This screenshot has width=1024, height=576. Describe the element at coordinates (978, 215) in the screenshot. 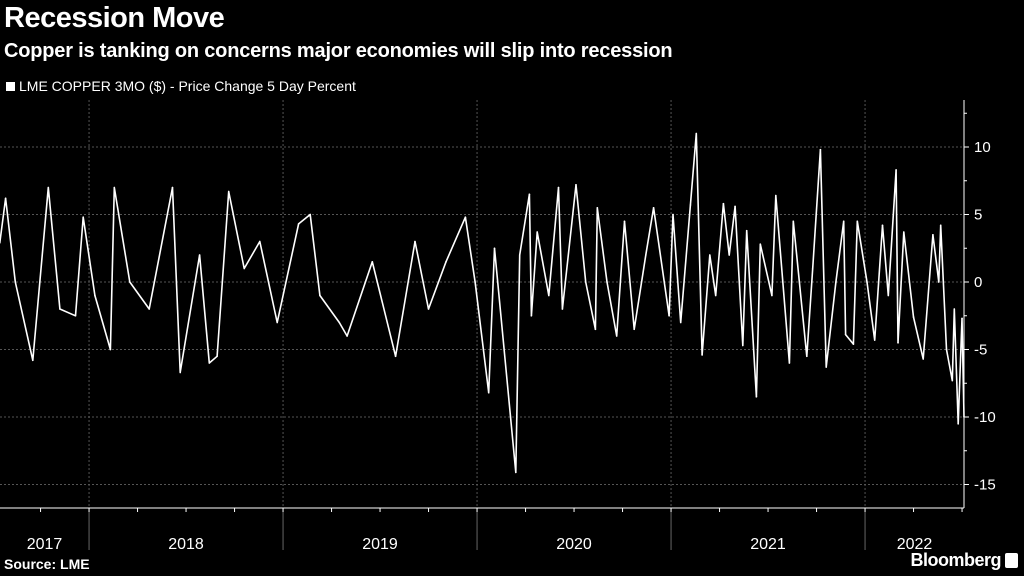

I see `y-tick-label: 5` at that location.